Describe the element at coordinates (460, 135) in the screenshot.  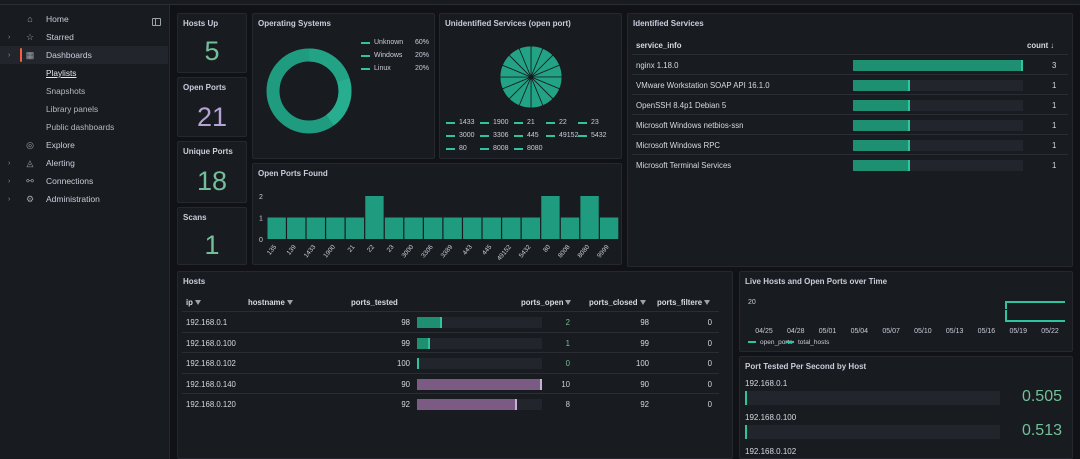
I see `legend-item-port: 3000` at that location.